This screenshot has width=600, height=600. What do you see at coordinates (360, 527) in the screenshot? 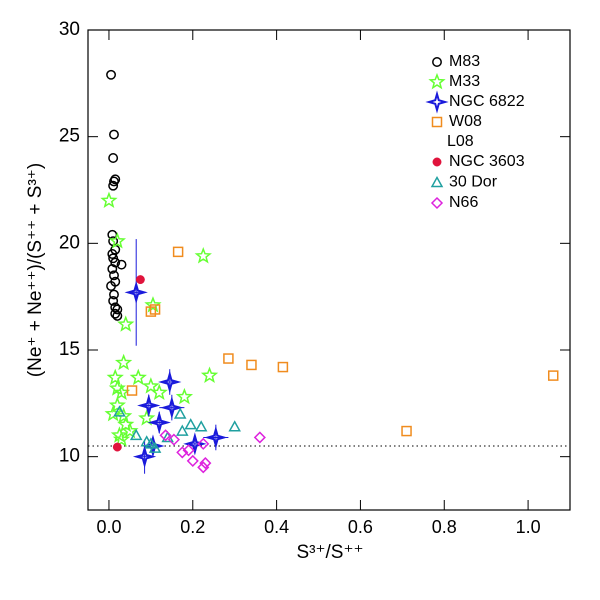
I see `x-tick-label: 0.6` at bounding box center [360, 527].